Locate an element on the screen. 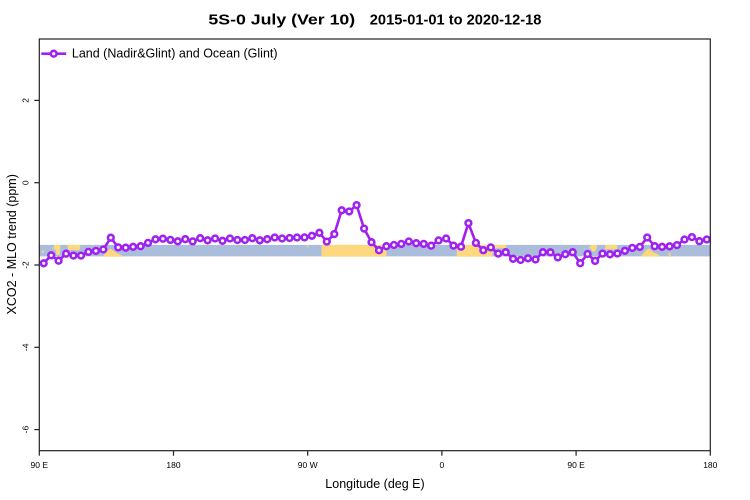  svg-text: -2 is located at coordinates (26, 265).